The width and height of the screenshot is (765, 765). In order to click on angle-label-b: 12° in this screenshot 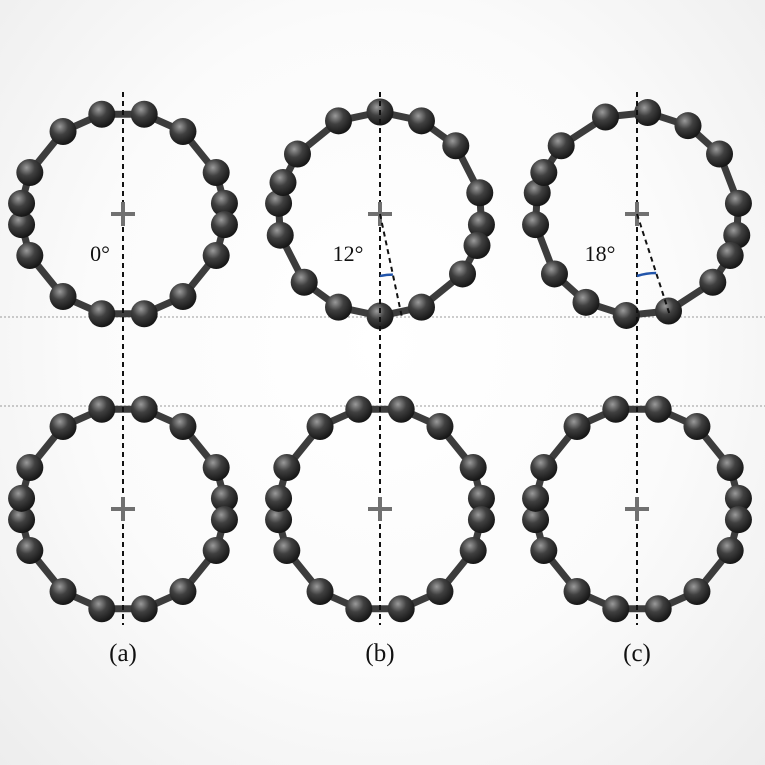, I will do `click(348, 253)`.